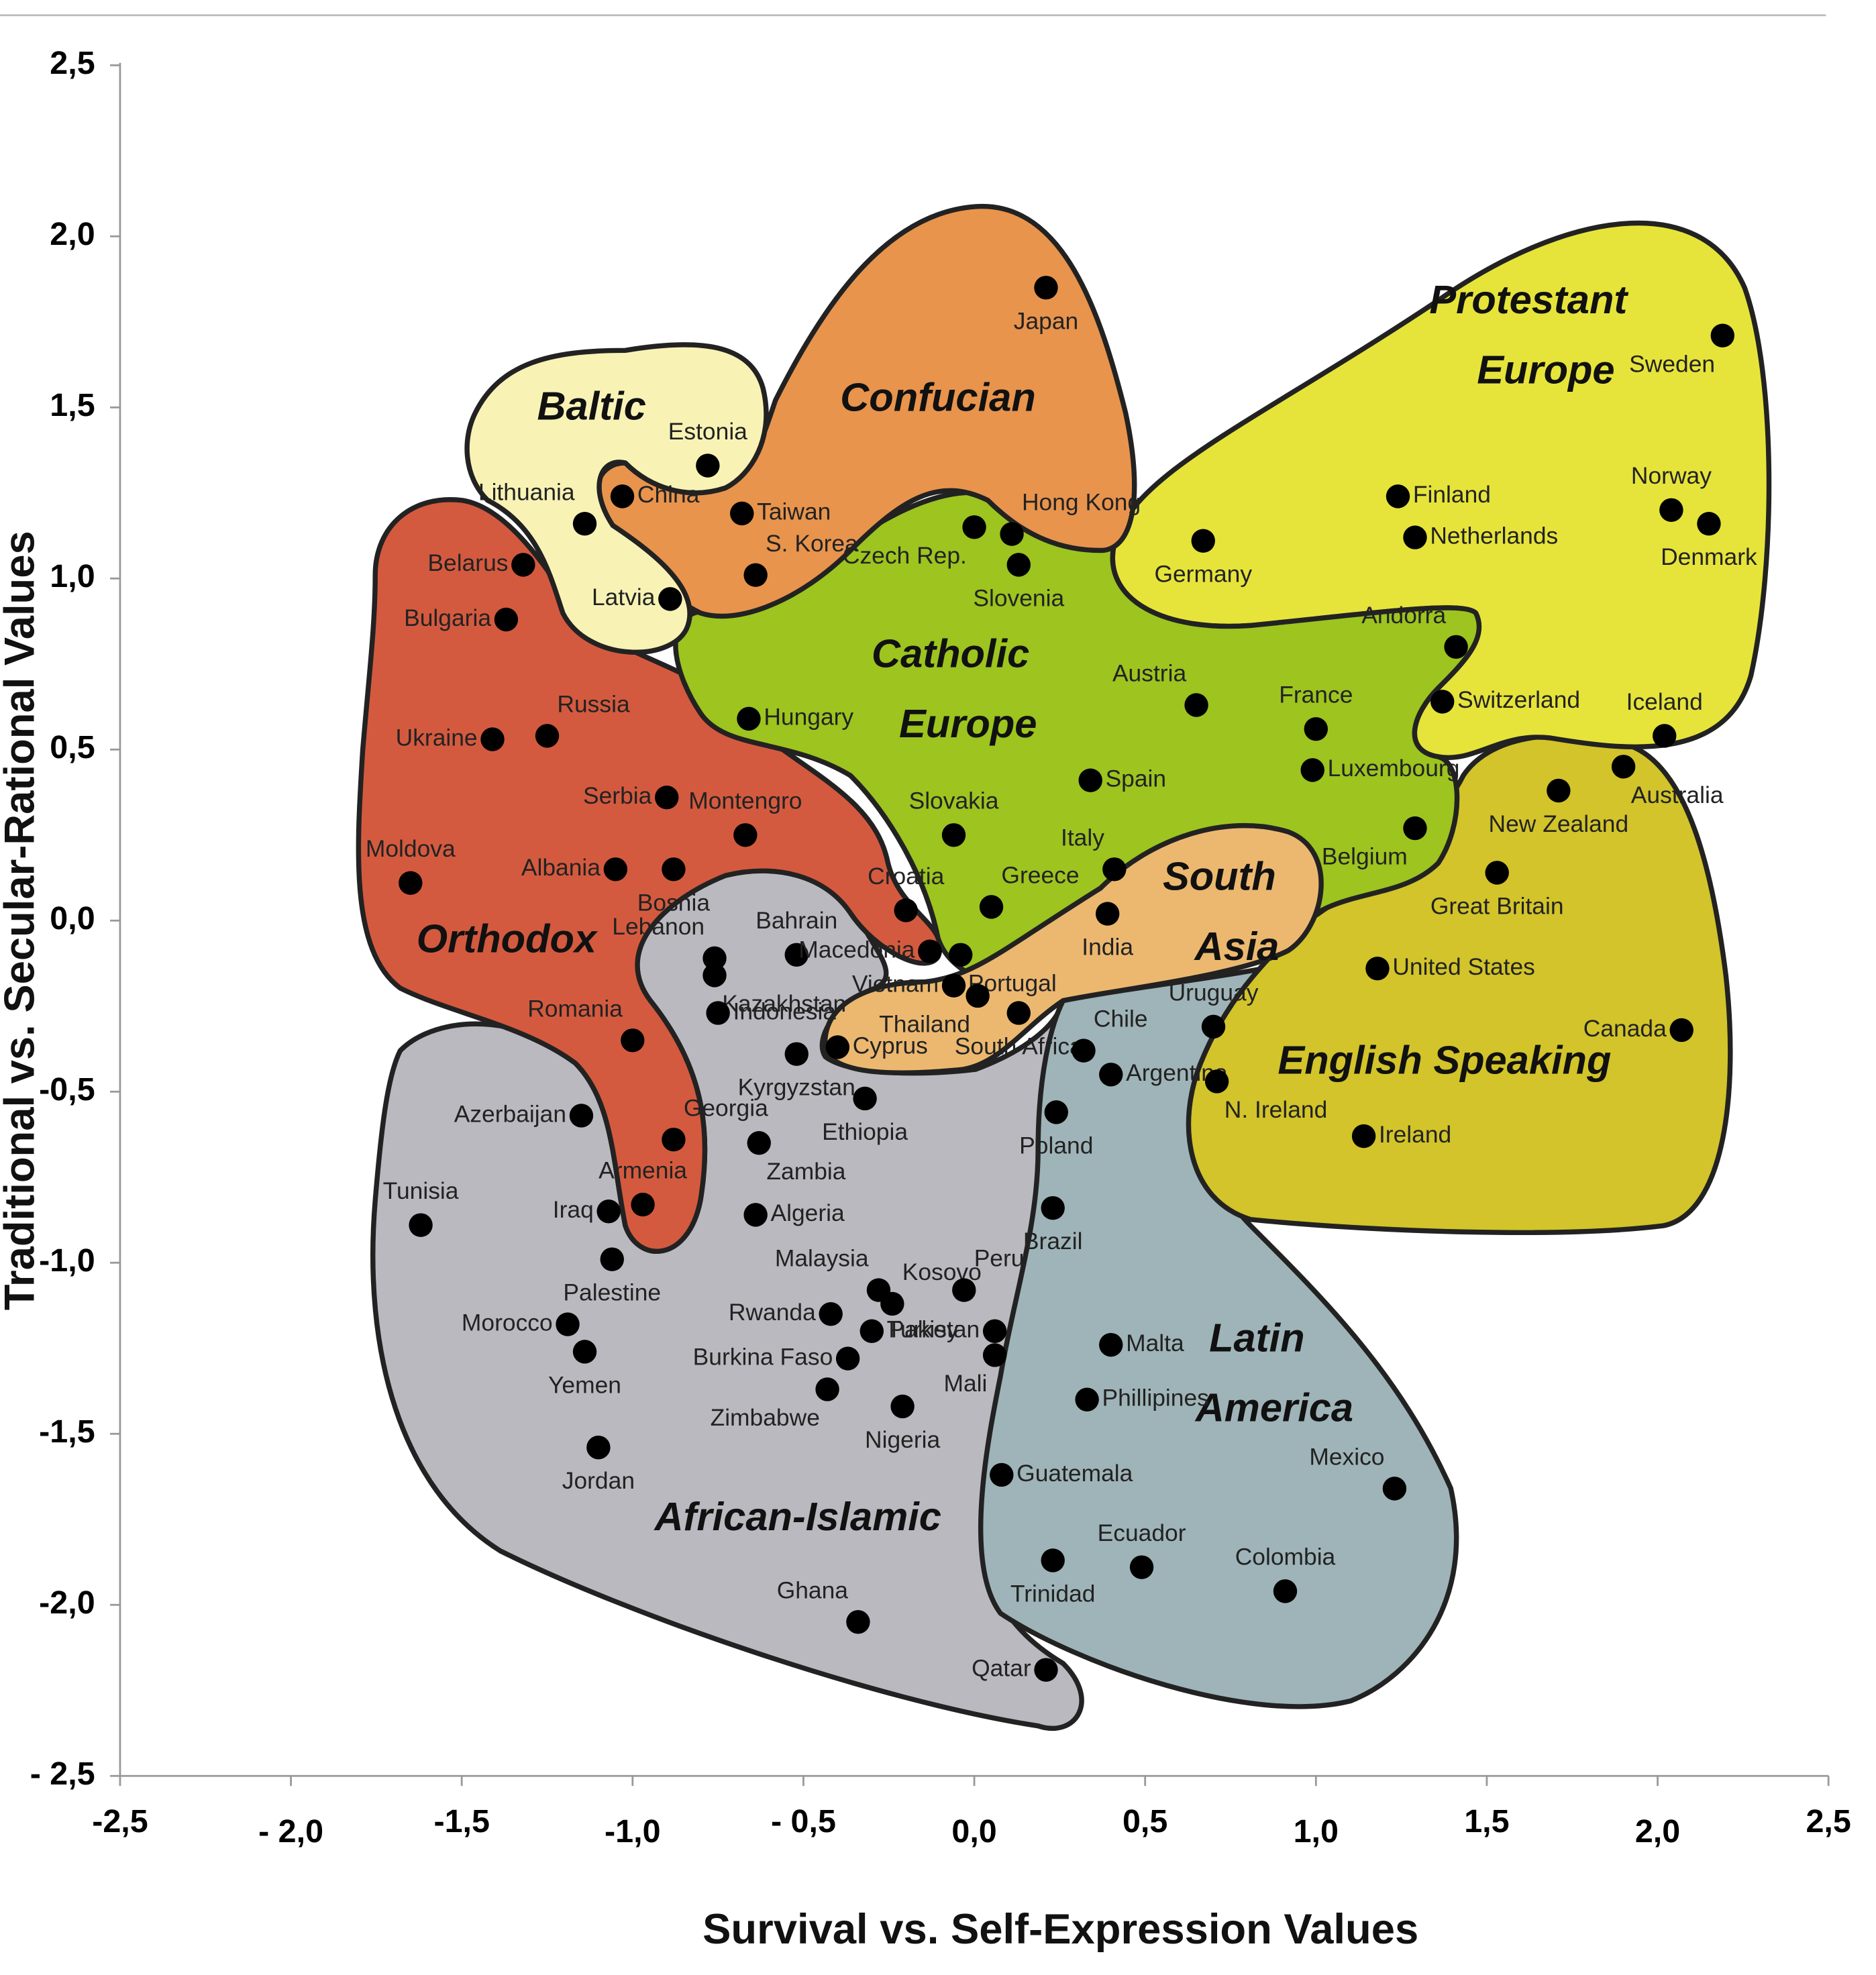  What do you see at coordinates (72, 747) in the screenshot?
I see `y-tick-label: 0,5` at bounding box center [72, 747].